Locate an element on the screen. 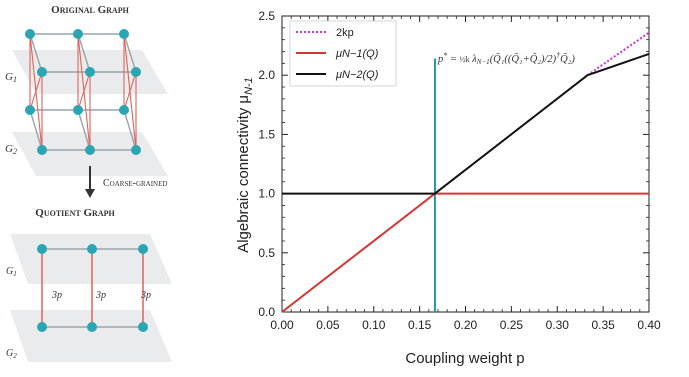  quotient-graph-edges is located at coordinates (92, 288).